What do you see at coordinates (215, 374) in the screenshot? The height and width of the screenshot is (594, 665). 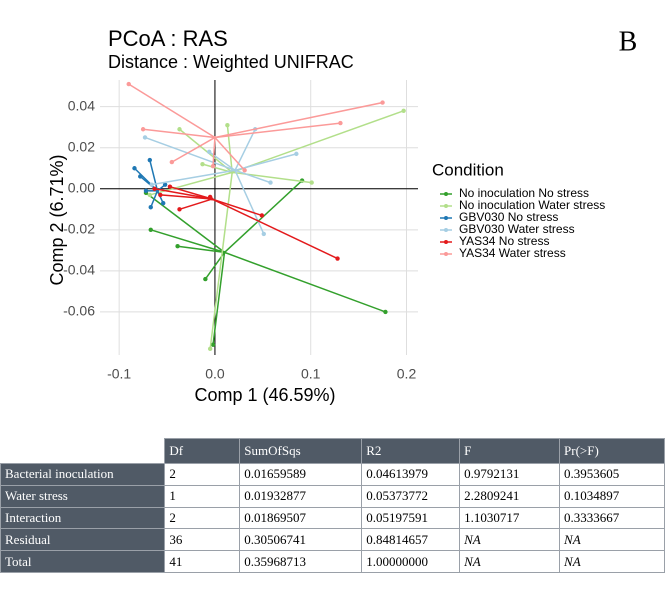 I see `x-tick-label: 0.0` at bounding box center [215, 374].